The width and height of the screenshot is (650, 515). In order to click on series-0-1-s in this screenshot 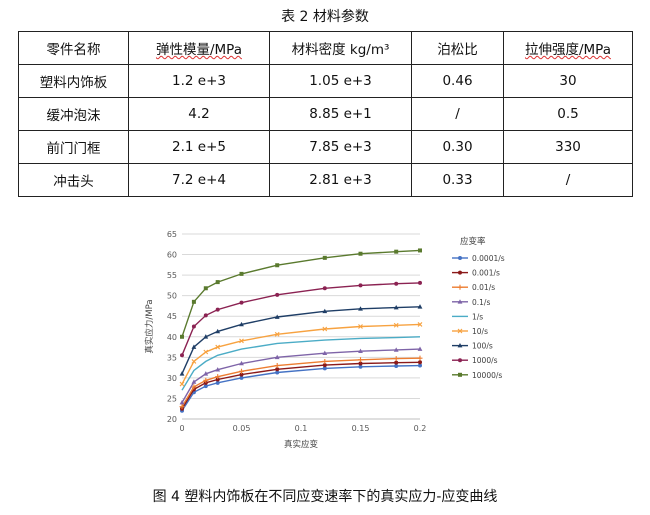, I will do `click(301, 375)`.